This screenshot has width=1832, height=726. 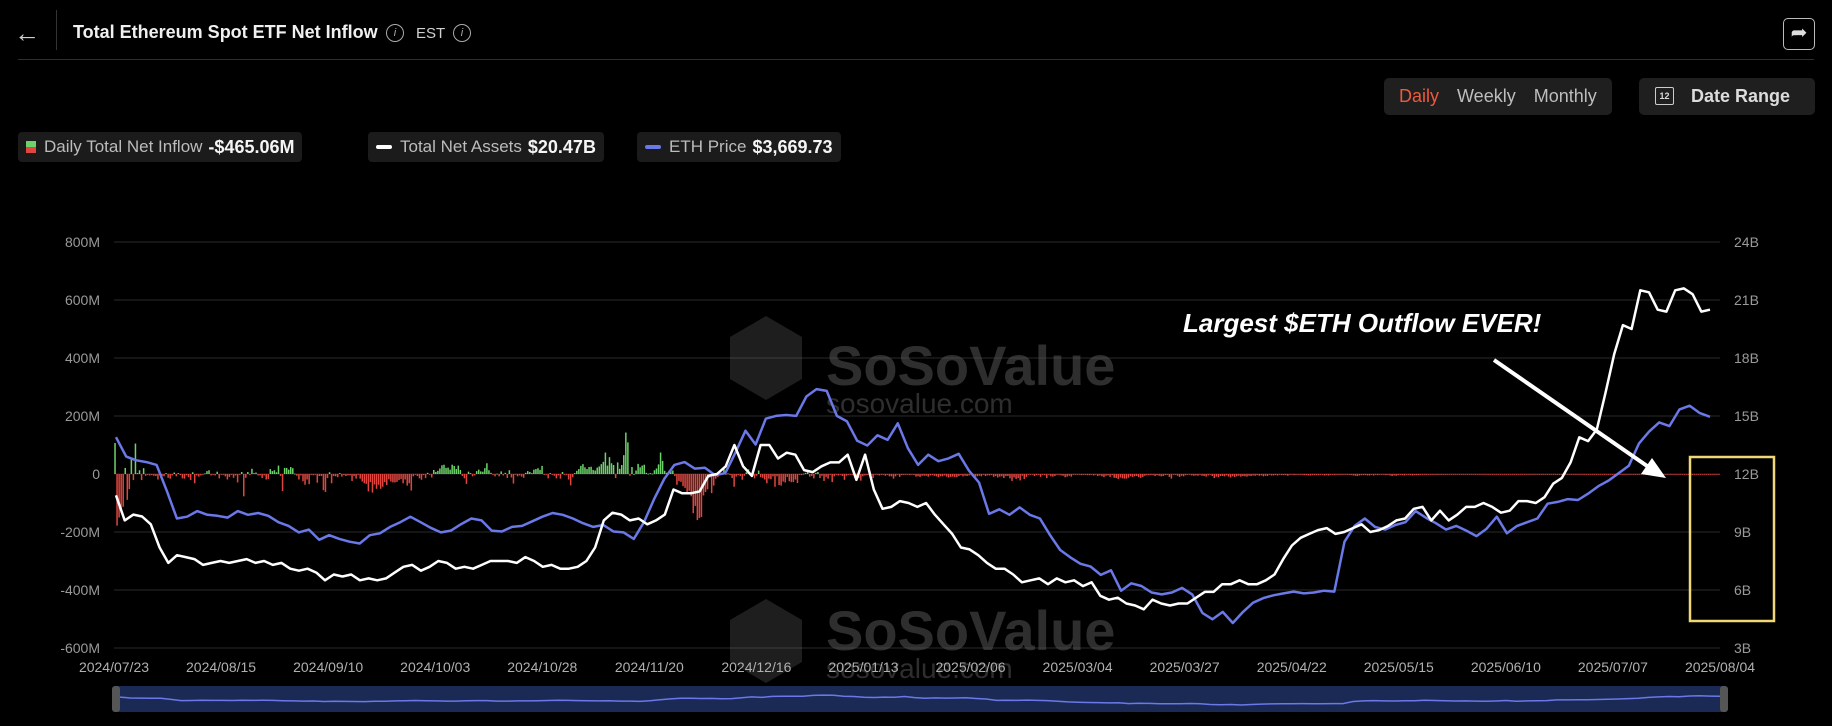 I want to click on left-tick-label: 800M, so click(x=82, y=242).